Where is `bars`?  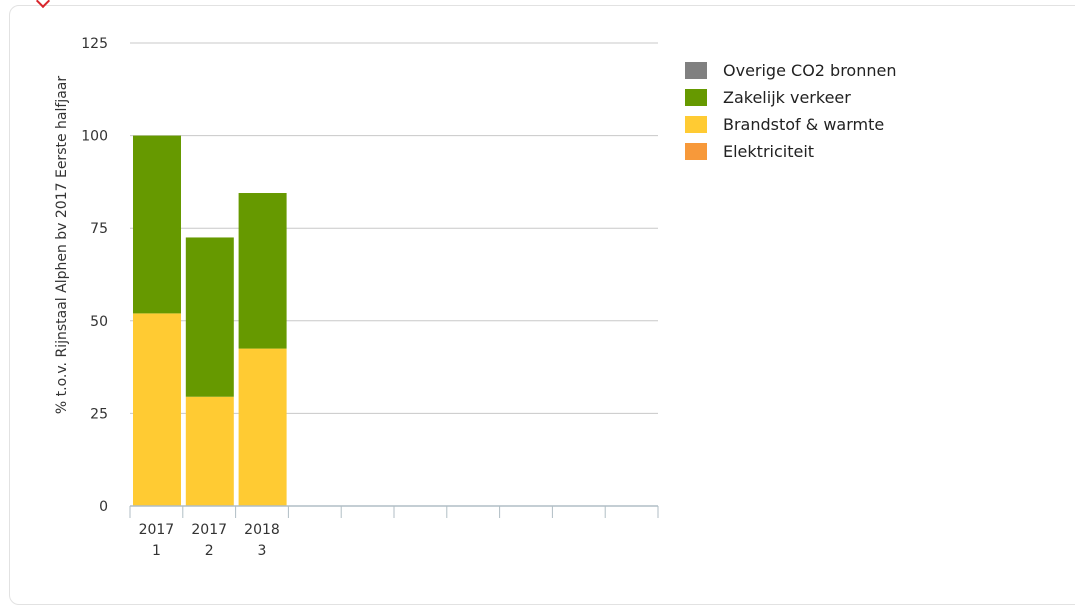
bars is located at coordinates (210, 320).